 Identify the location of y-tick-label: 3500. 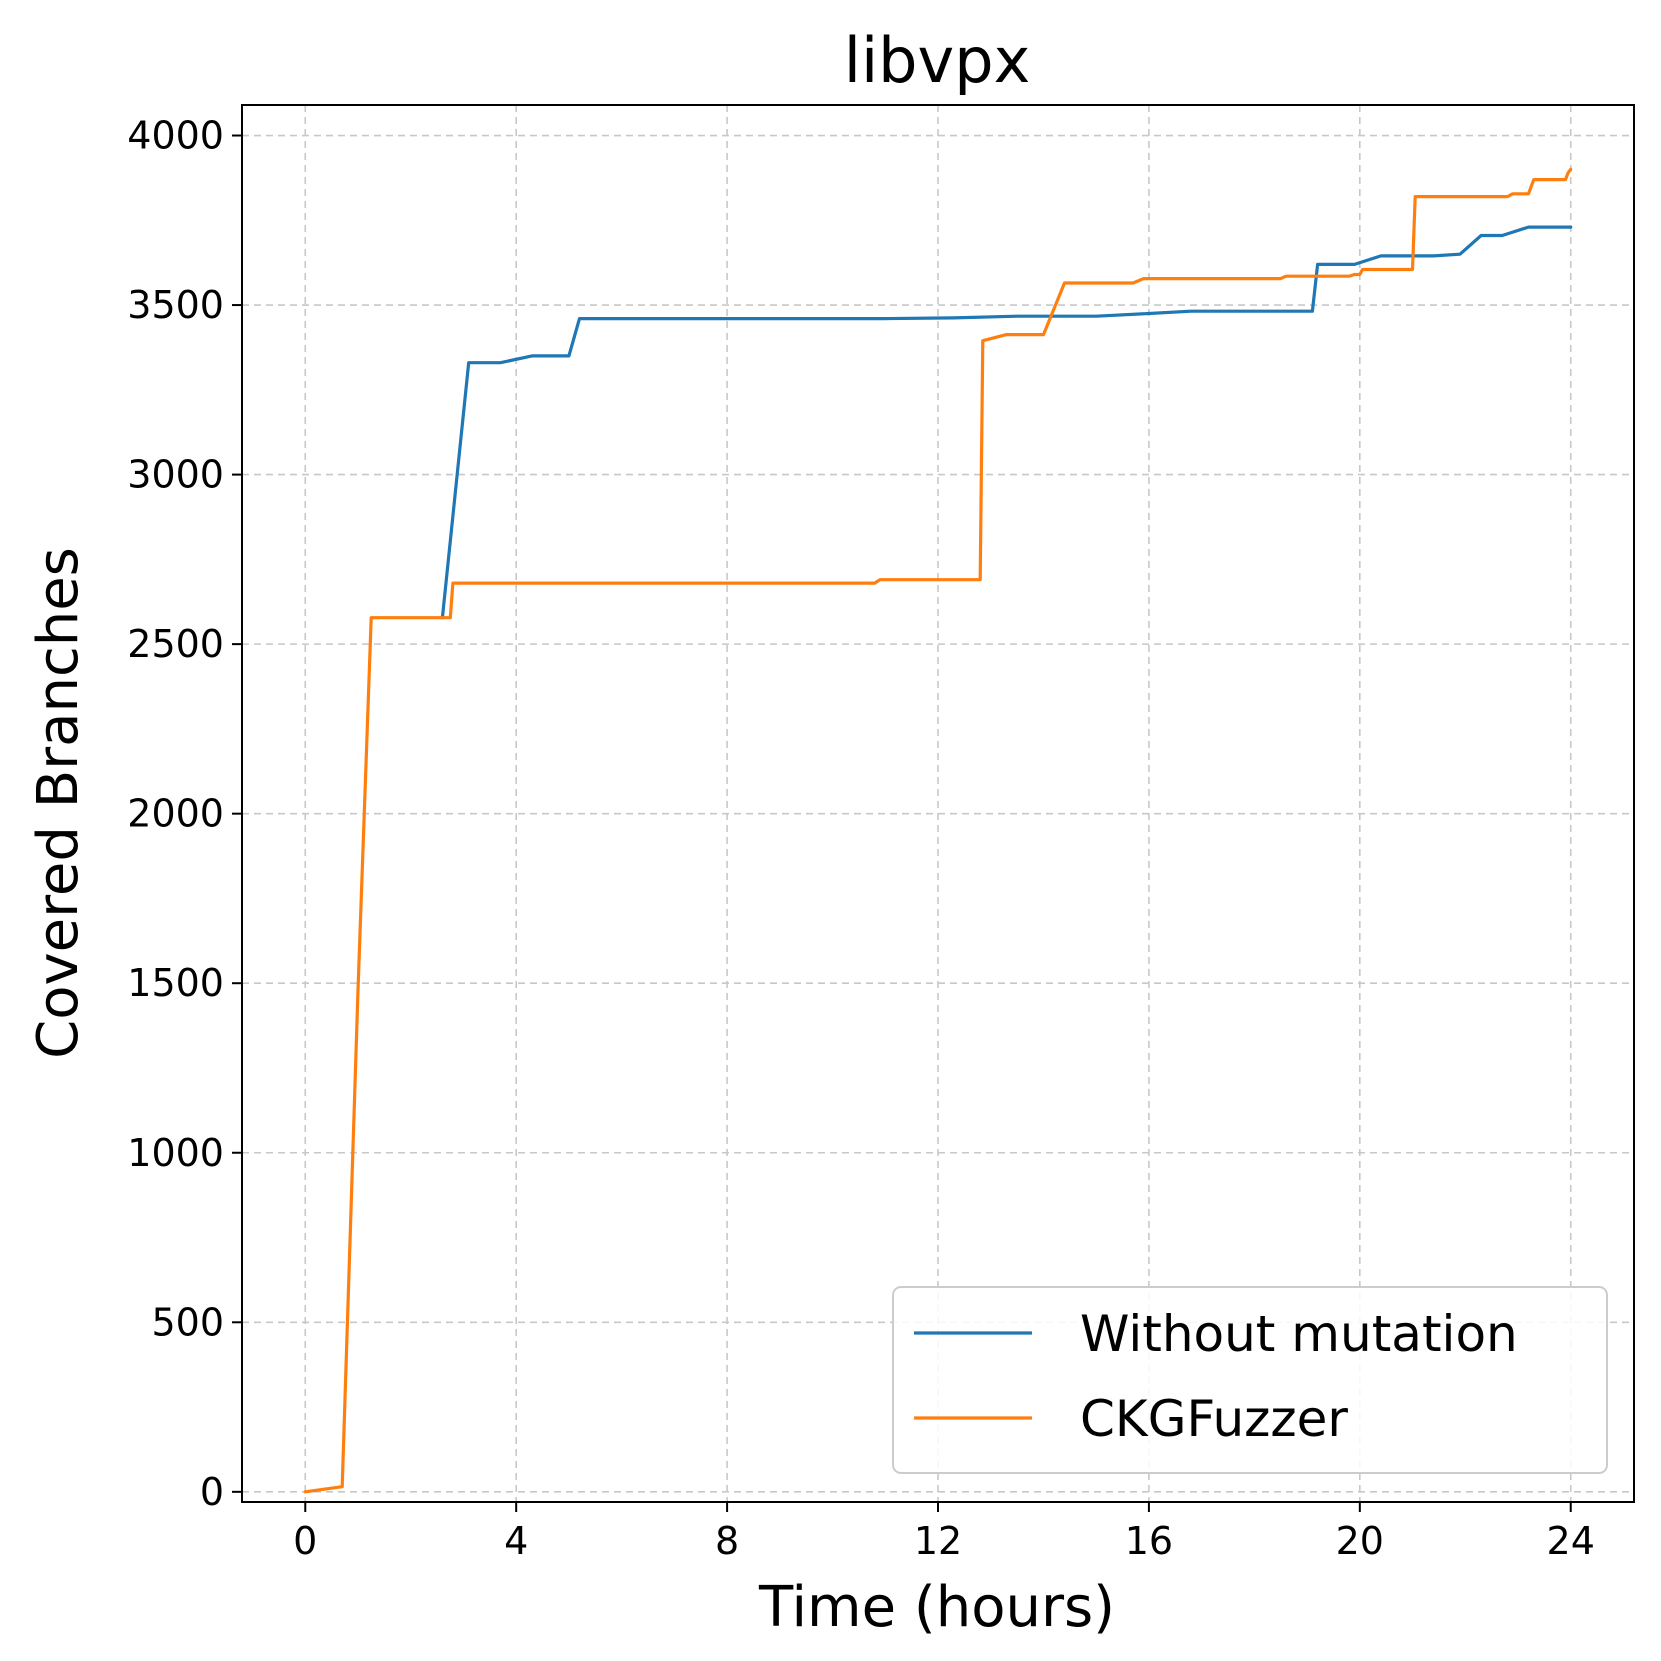
(175, 305).